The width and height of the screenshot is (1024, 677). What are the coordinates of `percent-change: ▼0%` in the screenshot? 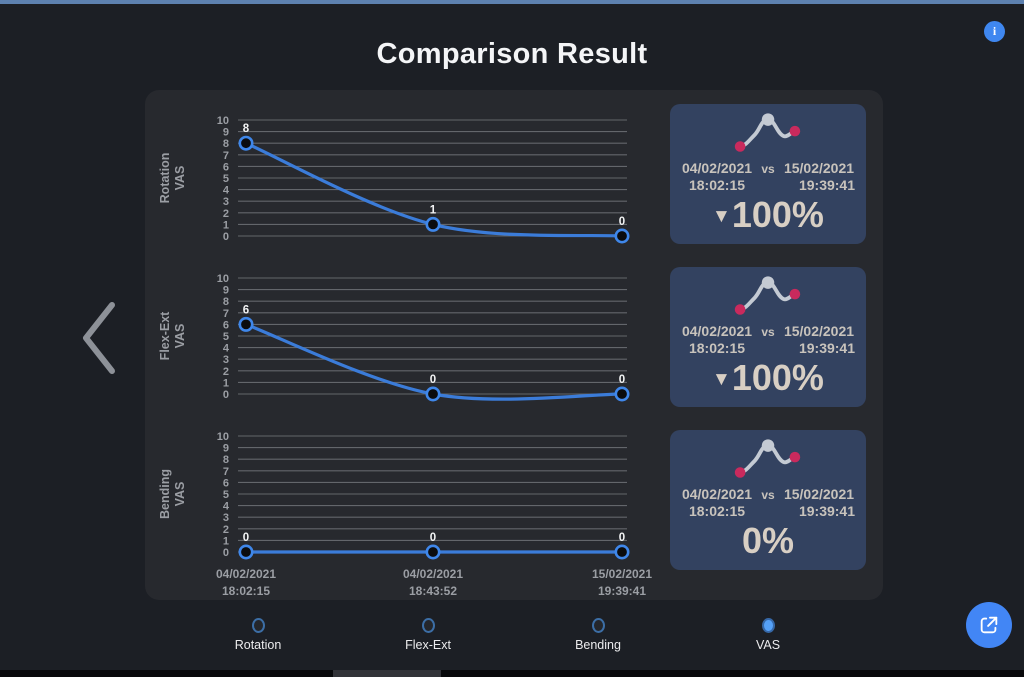 It's located at (768, 541).